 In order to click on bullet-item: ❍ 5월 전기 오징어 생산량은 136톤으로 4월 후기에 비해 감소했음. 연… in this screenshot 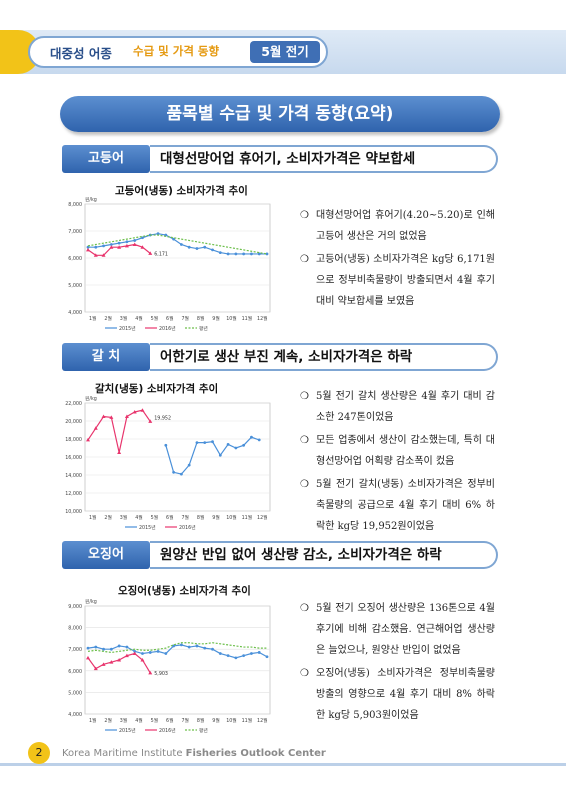, I will do `click(397, 629)`.